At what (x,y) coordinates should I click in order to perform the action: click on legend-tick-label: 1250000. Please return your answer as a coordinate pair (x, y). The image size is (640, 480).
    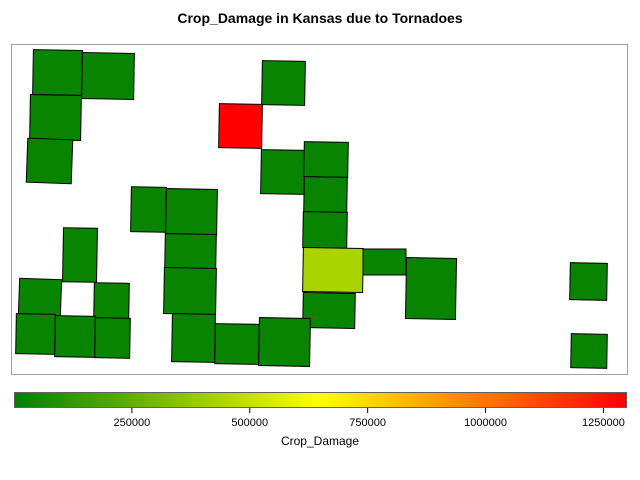
    Looking at the image, I should click on (603, 423).